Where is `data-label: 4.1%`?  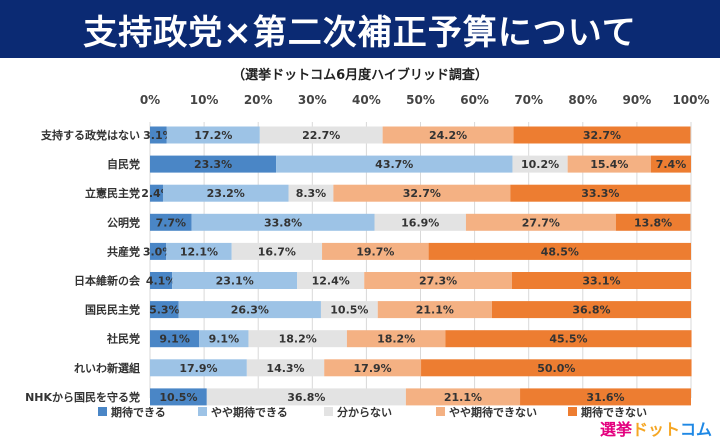
data-label: 4.1% is located at coordinates (161, 281).